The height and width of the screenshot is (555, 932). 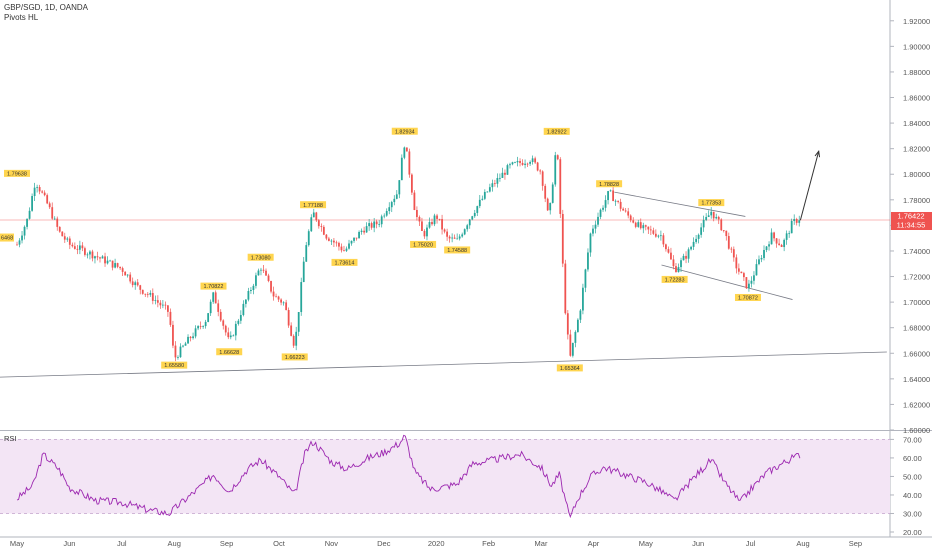 I want to click on pivot-label-text: 1.73080, so click(x=261, y=258).